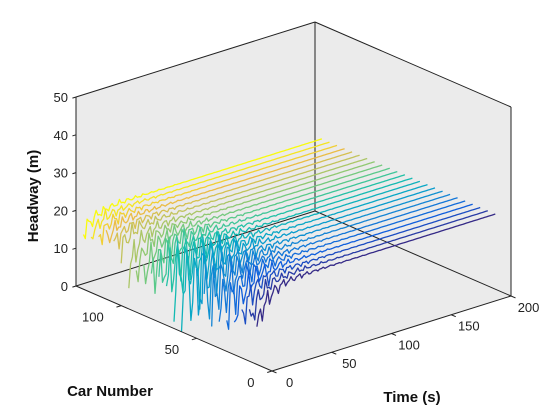 The width and height of the screenshot is (560, 420). I want to click on z-tick-label: 0, so click(64, 286).